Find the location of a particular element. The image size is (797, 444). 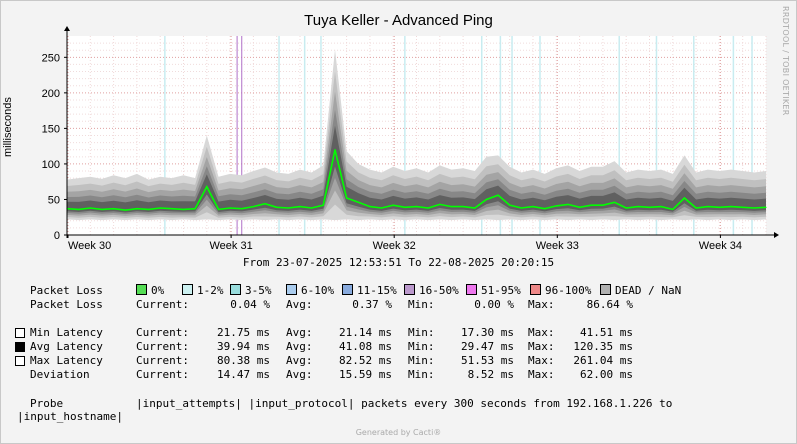

stat-min-value: 8.52 ms is located at coordinates (490, 374).